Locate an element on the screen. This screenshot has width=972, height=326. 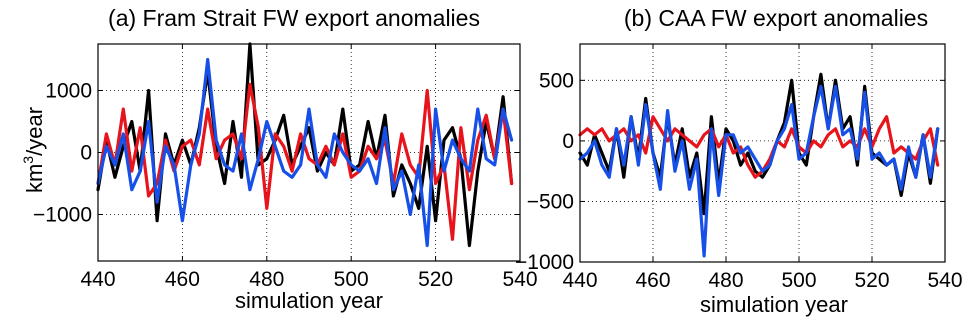
panel-b-xtick-label: 480 is located at coordinates (725, 280).